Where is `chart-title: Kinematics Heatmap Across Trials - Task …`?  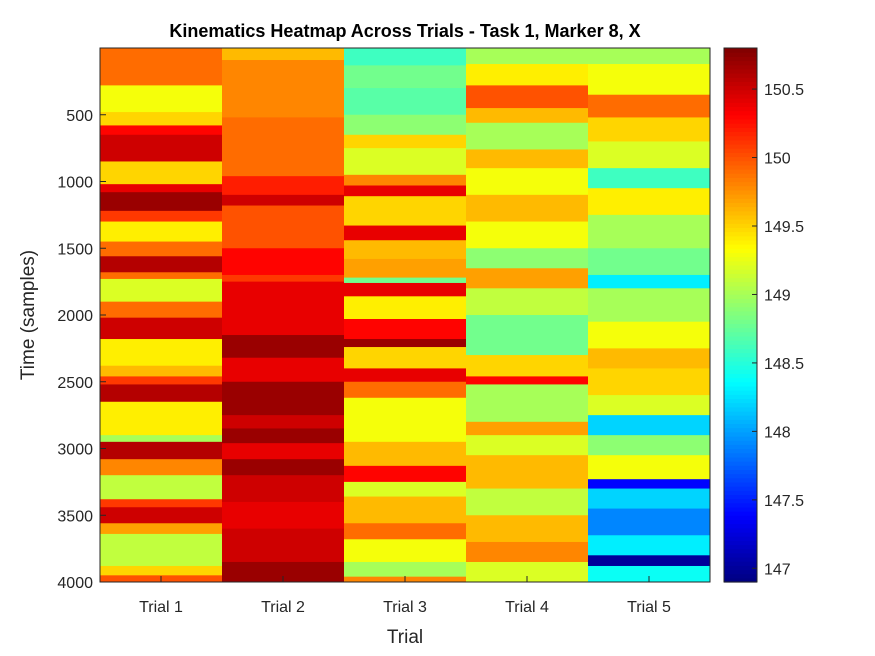
chart-title: Kinematics Heatmap Across Trials - Task … is located at coordinates (404, 31).